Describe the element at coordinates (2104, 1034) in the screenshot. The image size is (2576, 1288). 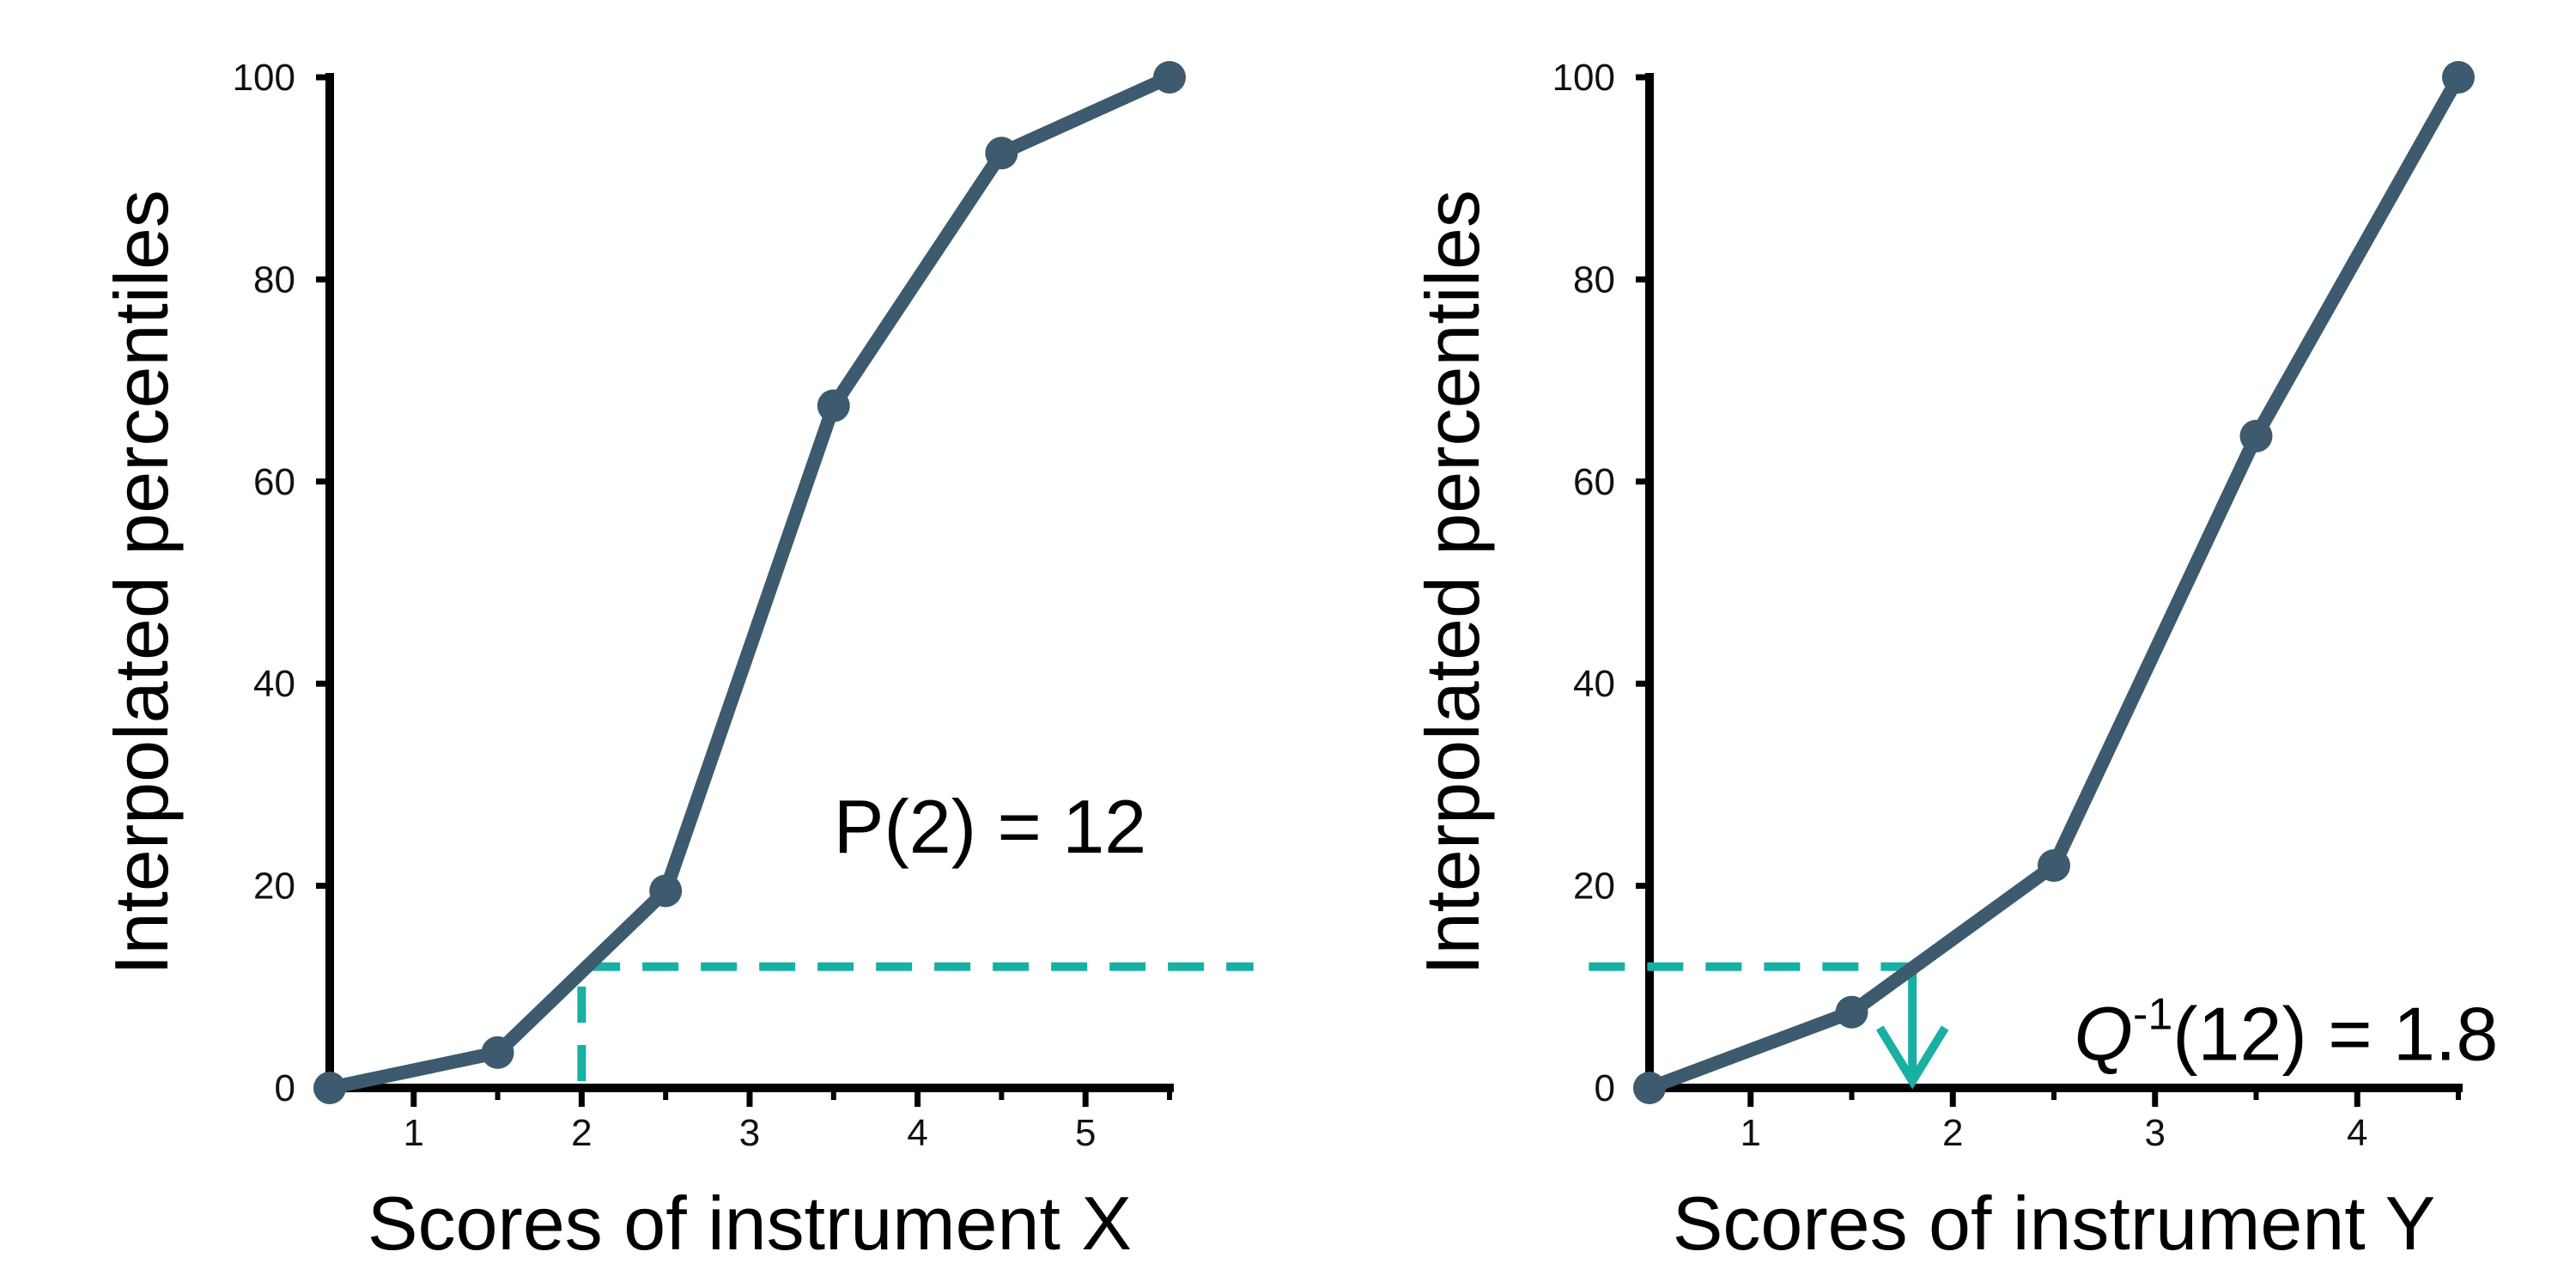
I see `annotation-prefix: Q` at that location.